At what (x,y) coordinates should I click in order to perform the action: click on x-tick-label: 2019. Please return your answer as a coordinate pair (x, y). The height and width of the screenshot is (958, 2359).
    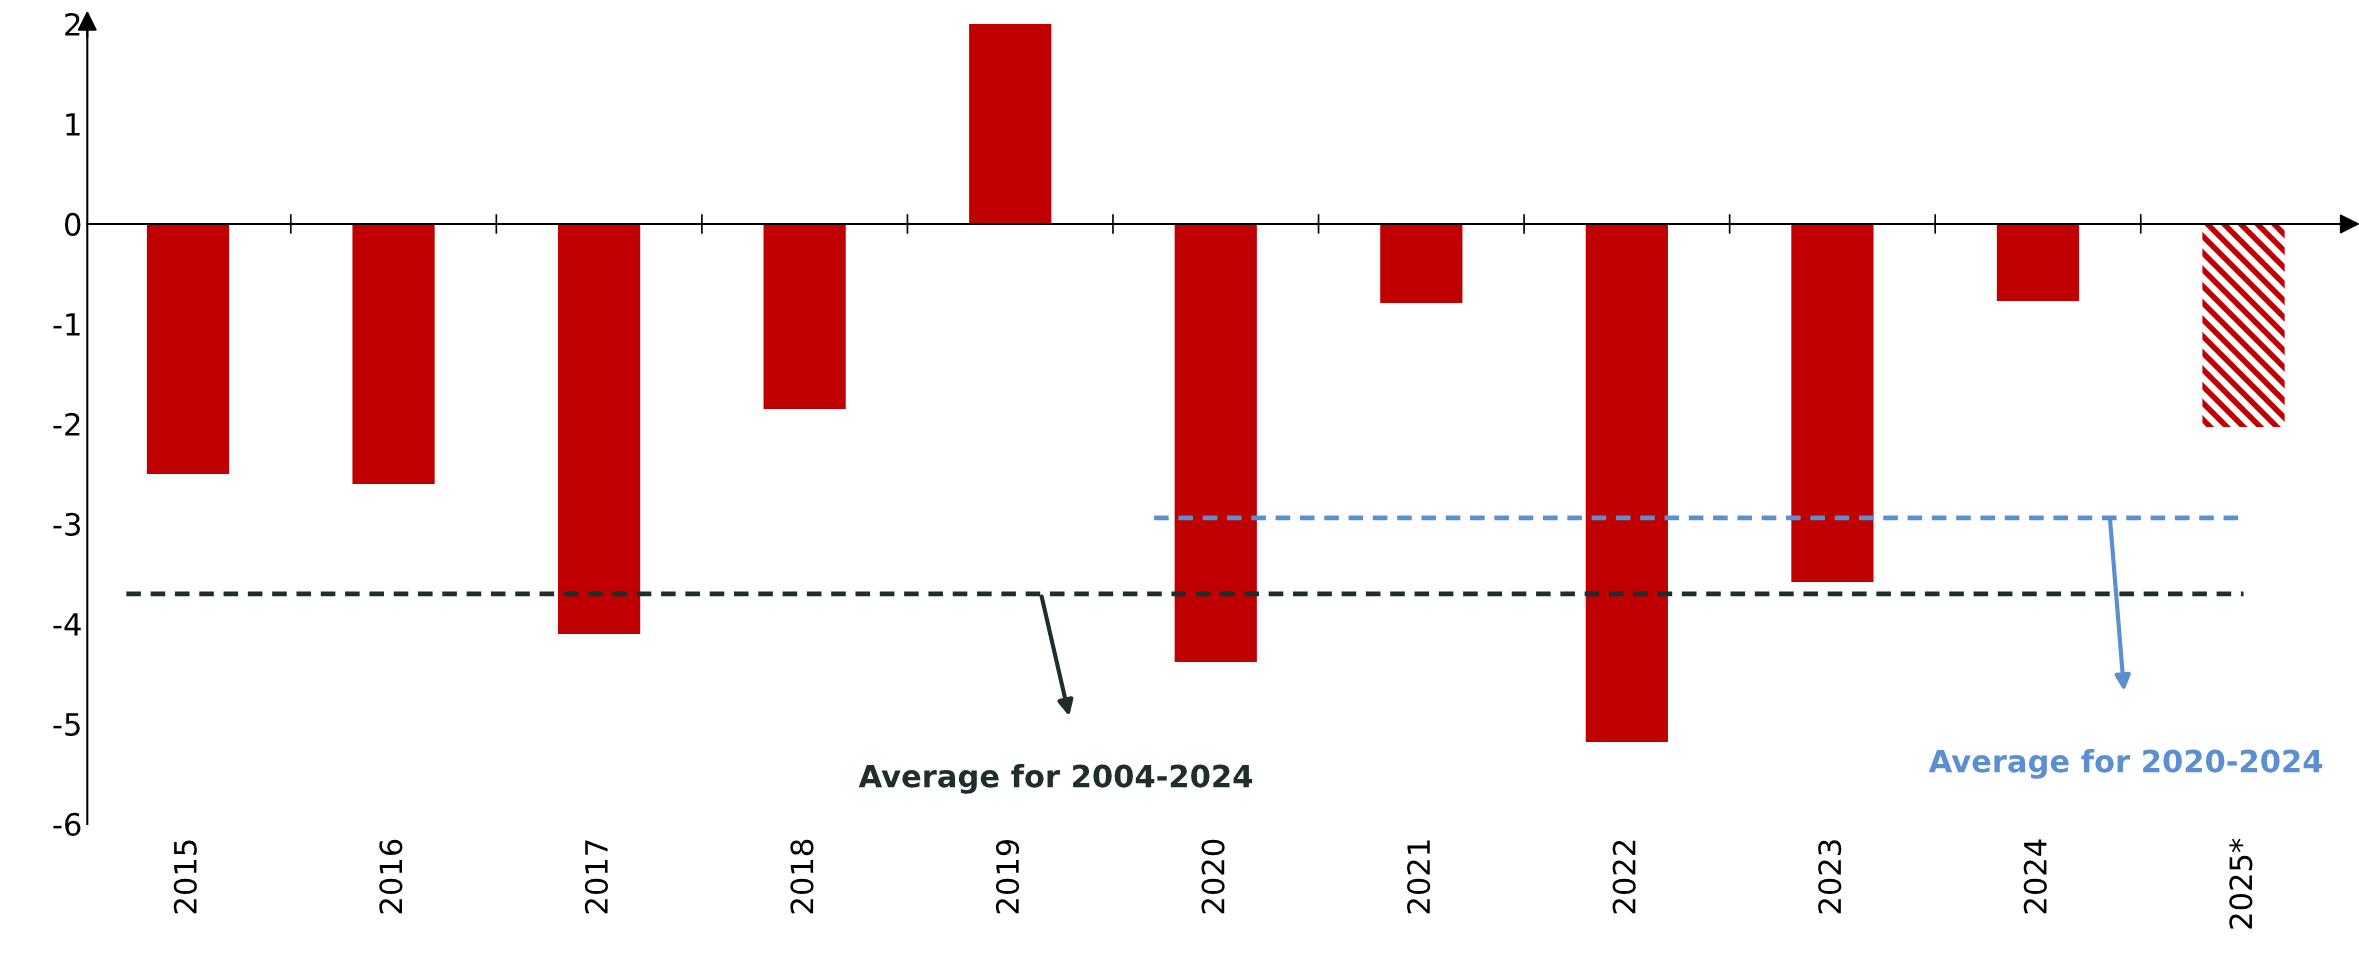
    Looking at the image, I should click on (1007, 876).